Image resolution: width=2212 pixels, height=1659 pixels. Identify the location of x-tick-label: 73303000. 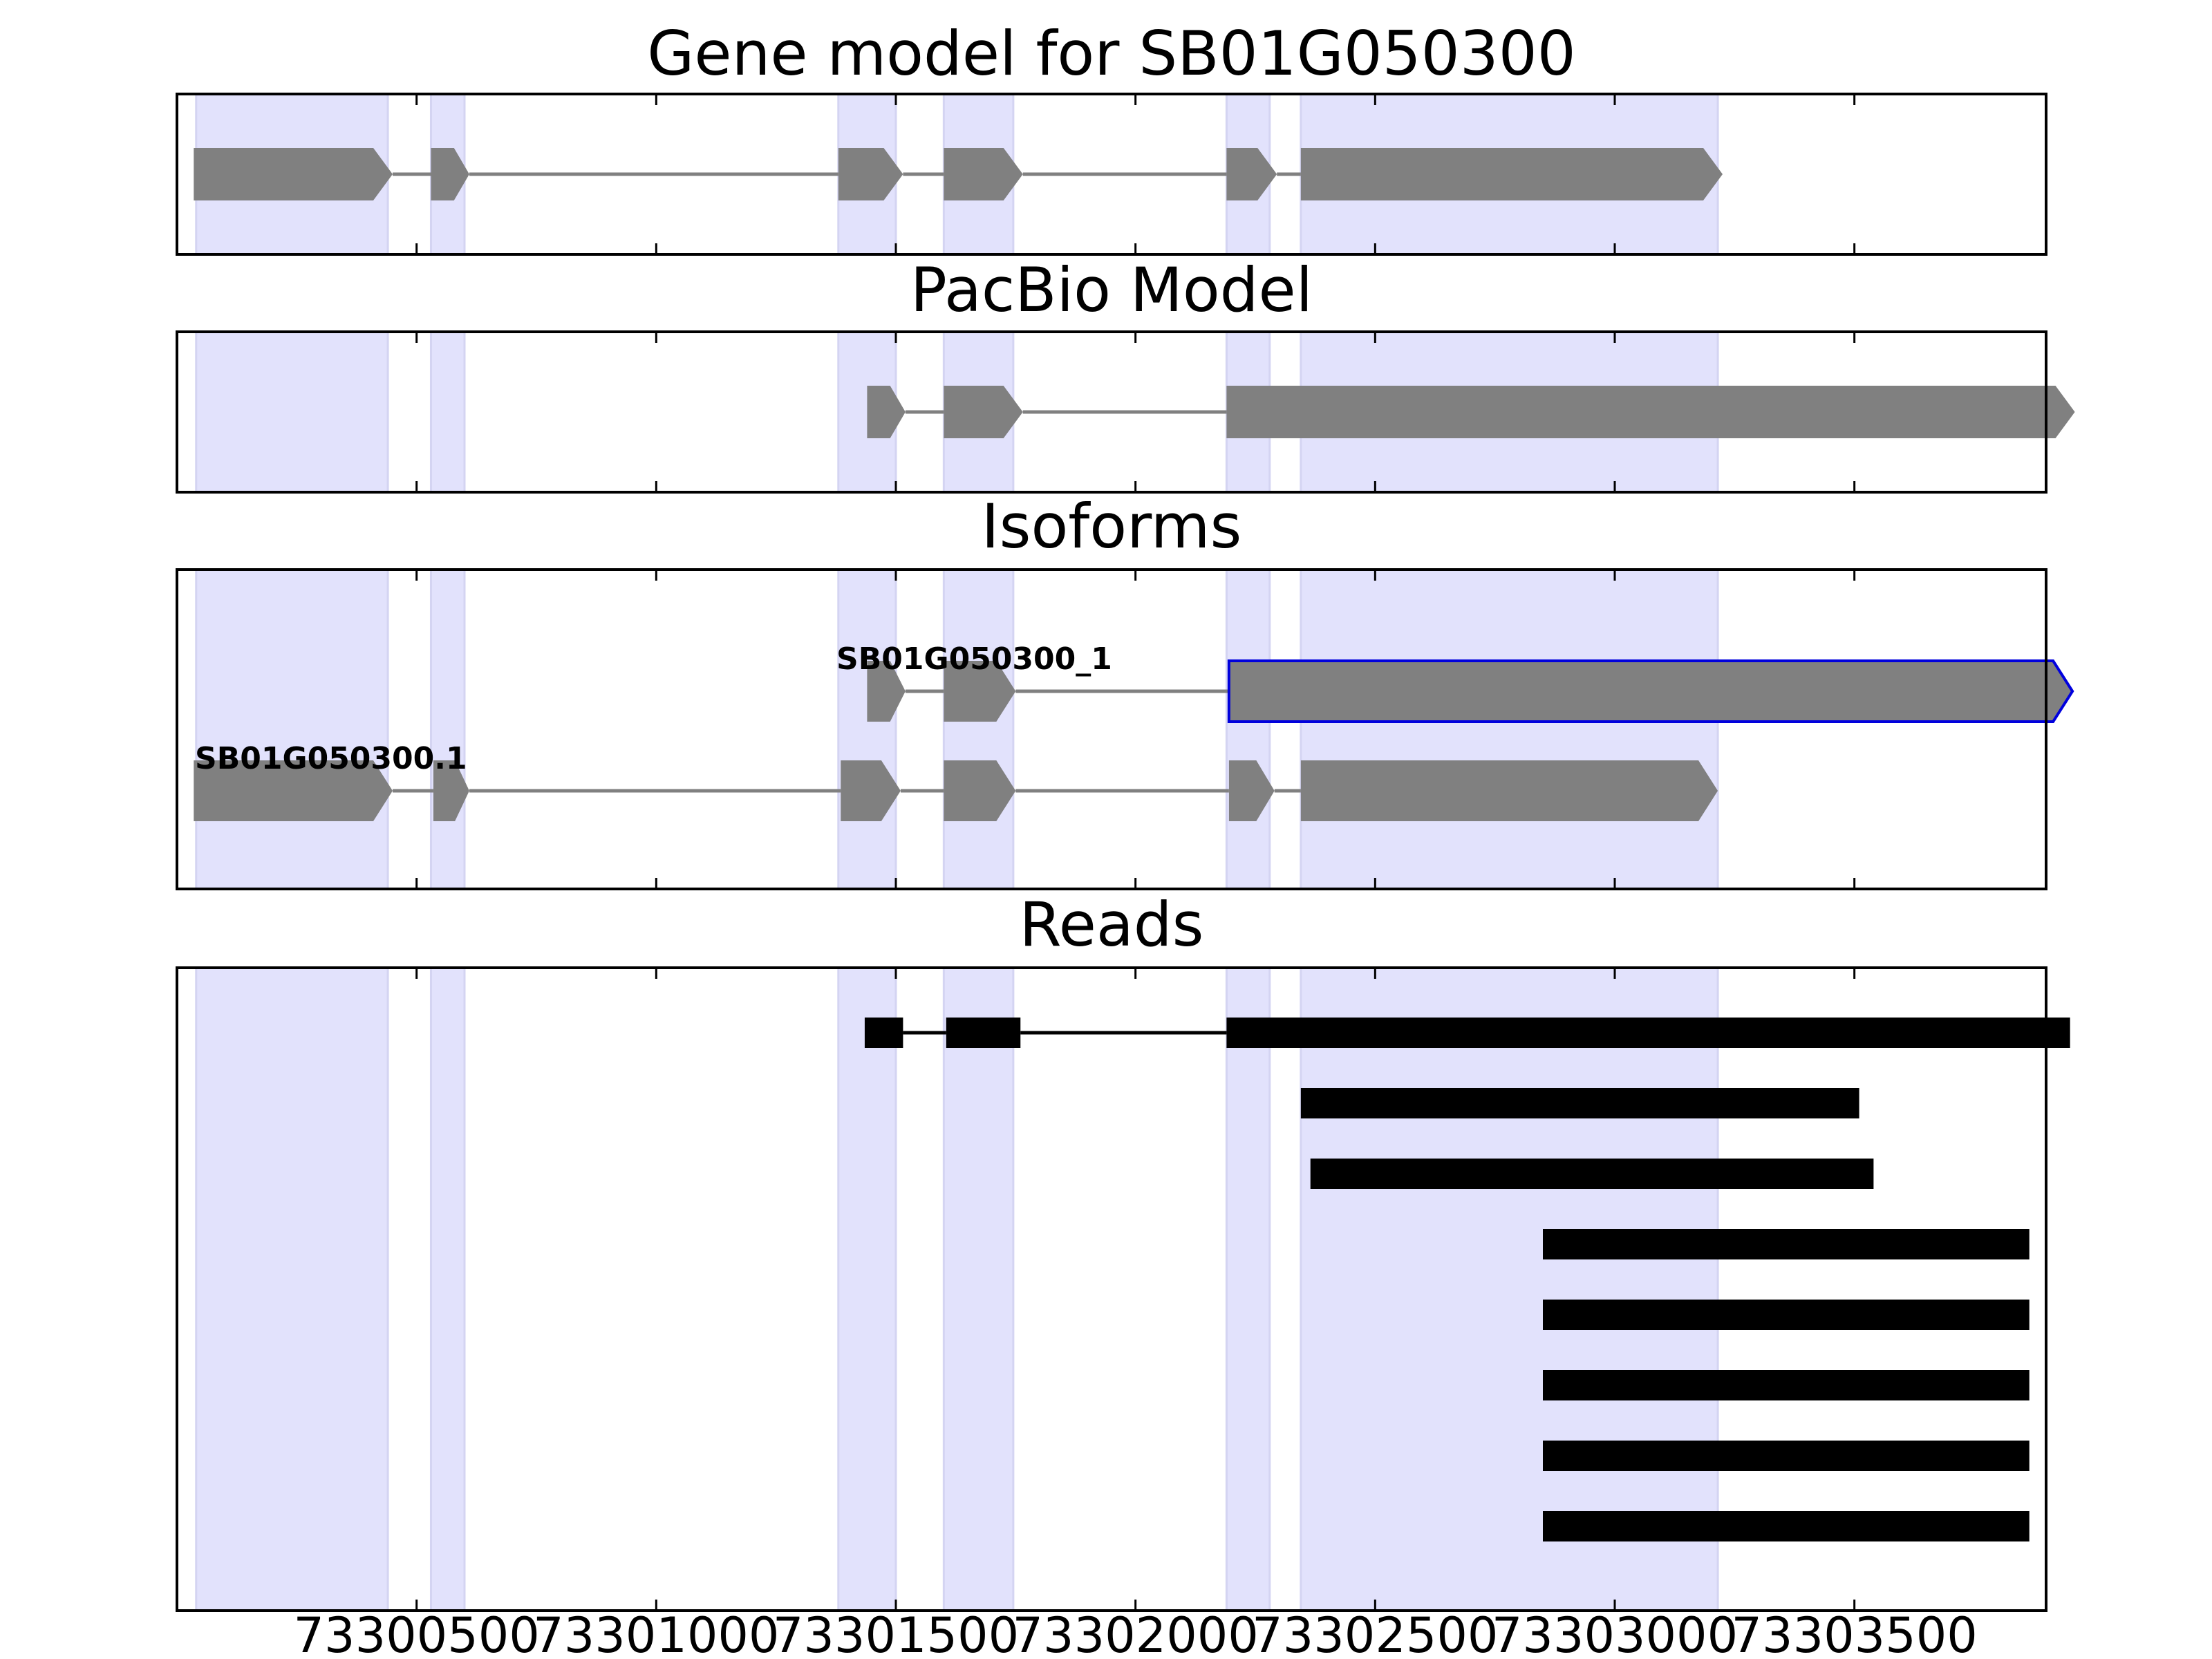
(1615, 1633).